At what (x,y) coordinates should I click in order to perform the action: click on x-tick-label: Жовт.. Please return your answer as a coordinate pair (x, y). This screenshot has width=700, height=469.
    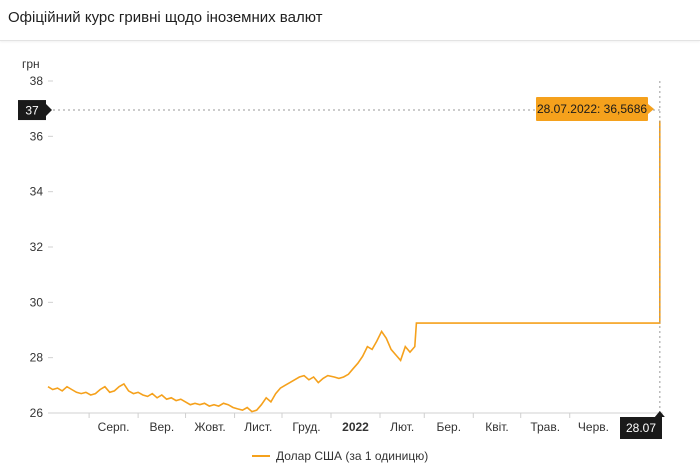
    Looking at the image, I should click on (209, 427).